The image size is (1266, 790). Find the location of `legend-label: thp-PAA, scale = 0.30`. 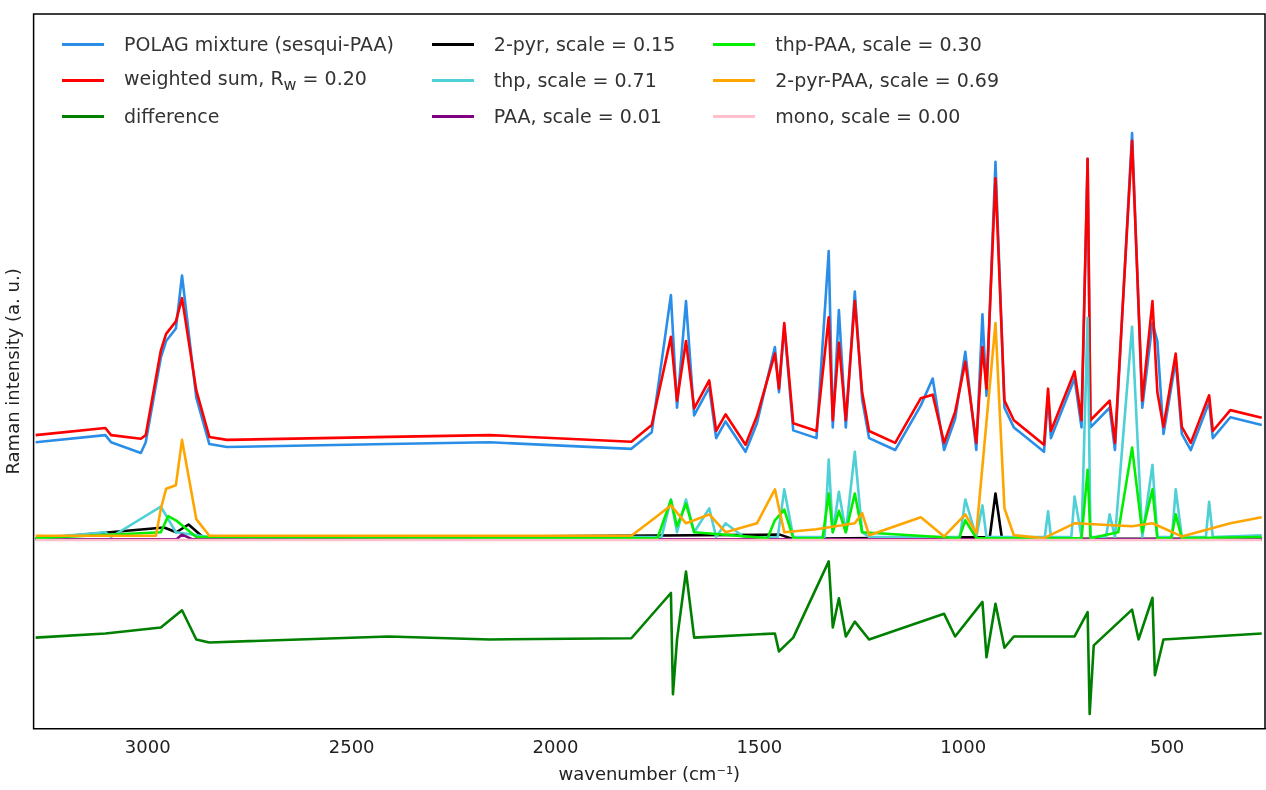

legend-label: thp-PAA, scale = 0.30 is located at coordinates (878, 44).